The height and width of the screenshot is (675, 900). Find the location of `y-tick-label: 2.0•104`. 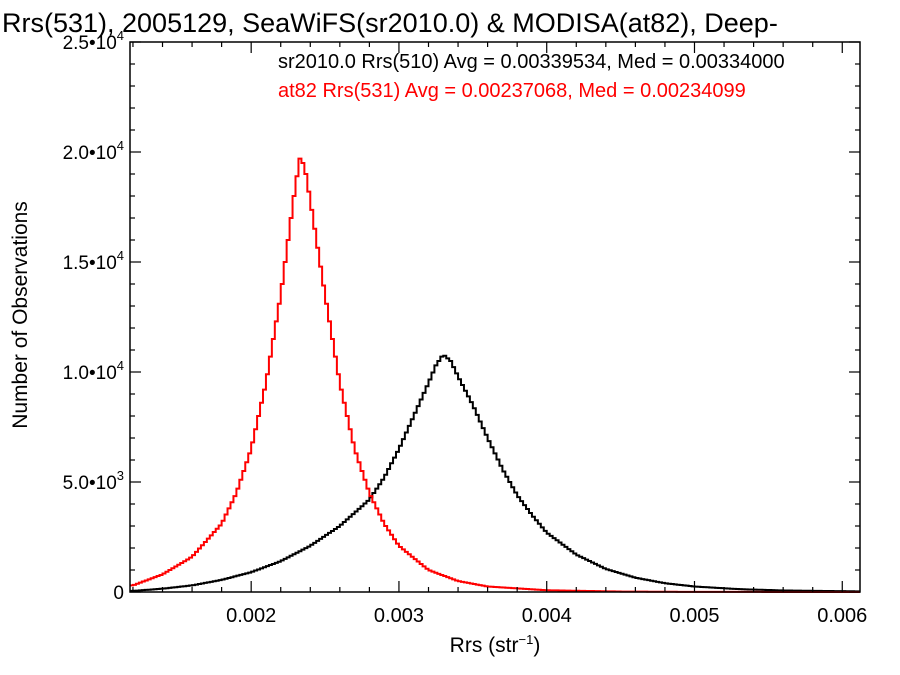

y-tick-label: 2.0•104 is located at coordinates (93, 151).